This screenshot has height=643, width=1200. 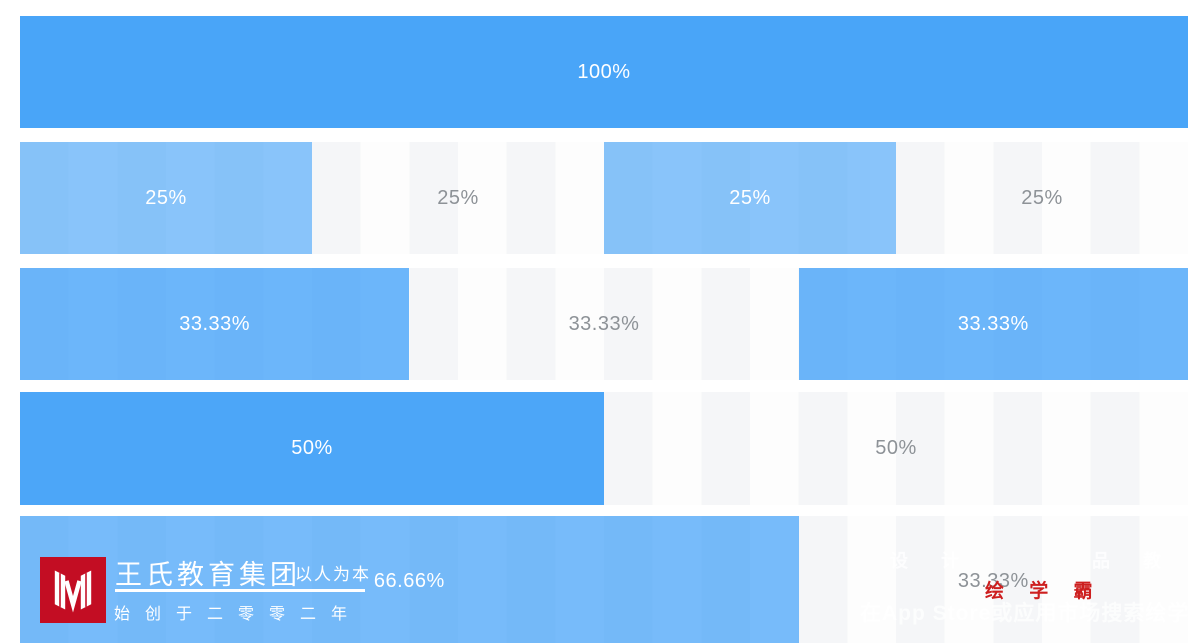 I want to click on empty-width-label: 50%, so click(x=896, y=448).